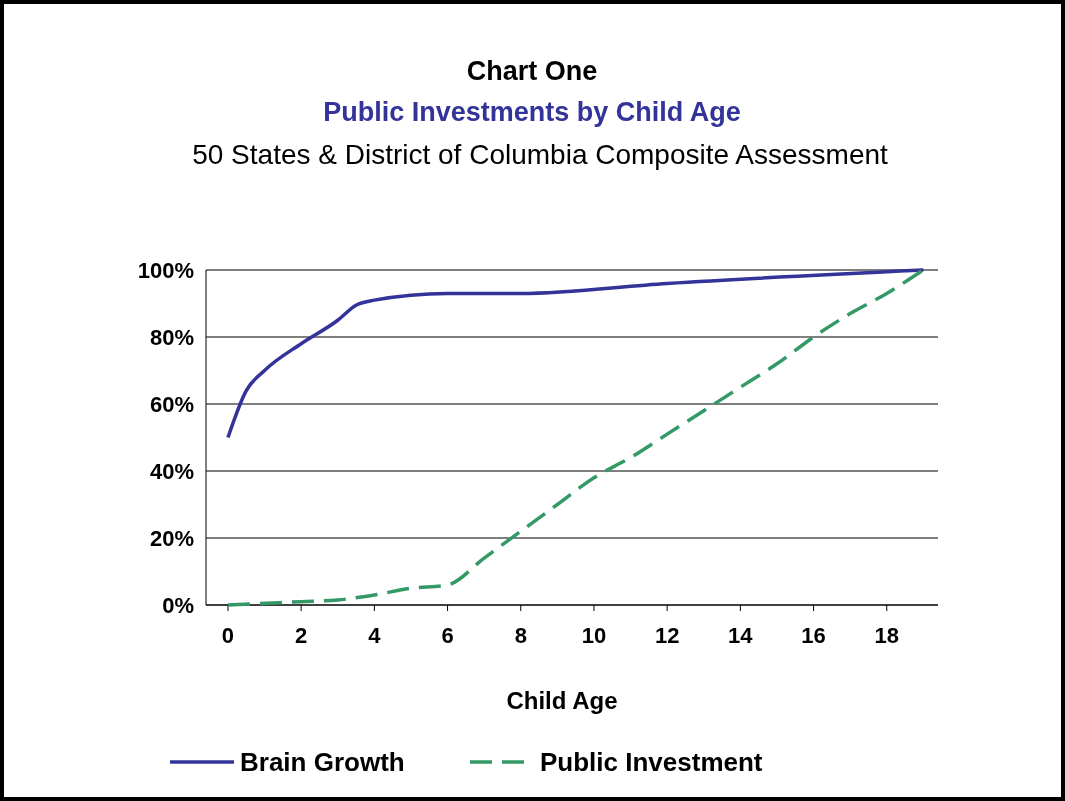 The height and width of the screenshot is (801, 1065). I want to click on x-tick-label: 16, so click(813, 635).